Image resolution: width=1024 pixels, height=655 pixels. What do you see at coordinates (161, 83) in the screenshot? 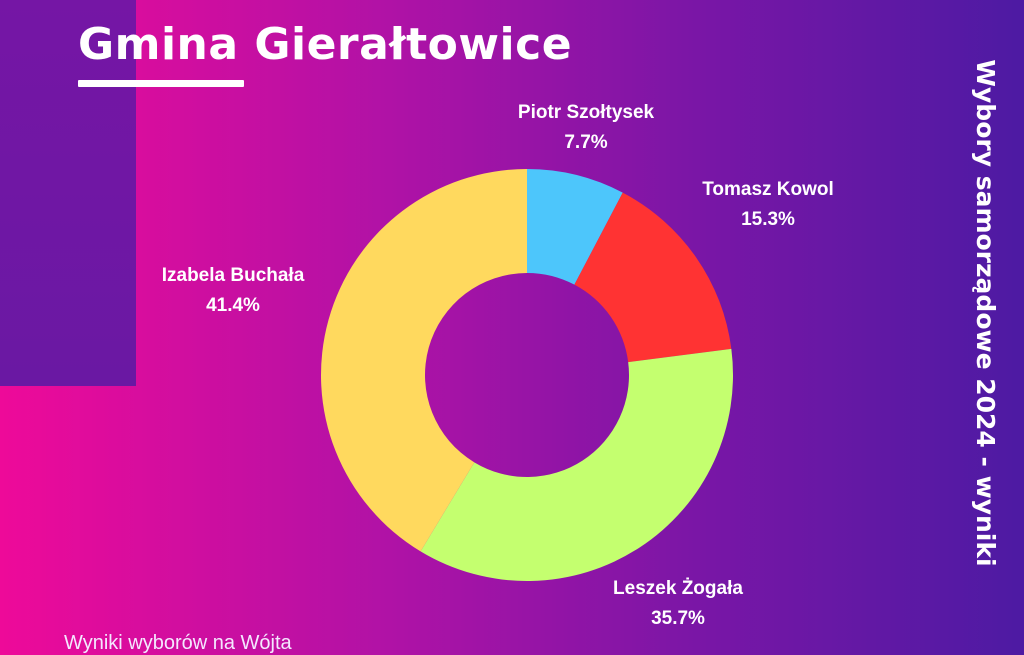
I see `title-underline` at bounding box center [161, 83].